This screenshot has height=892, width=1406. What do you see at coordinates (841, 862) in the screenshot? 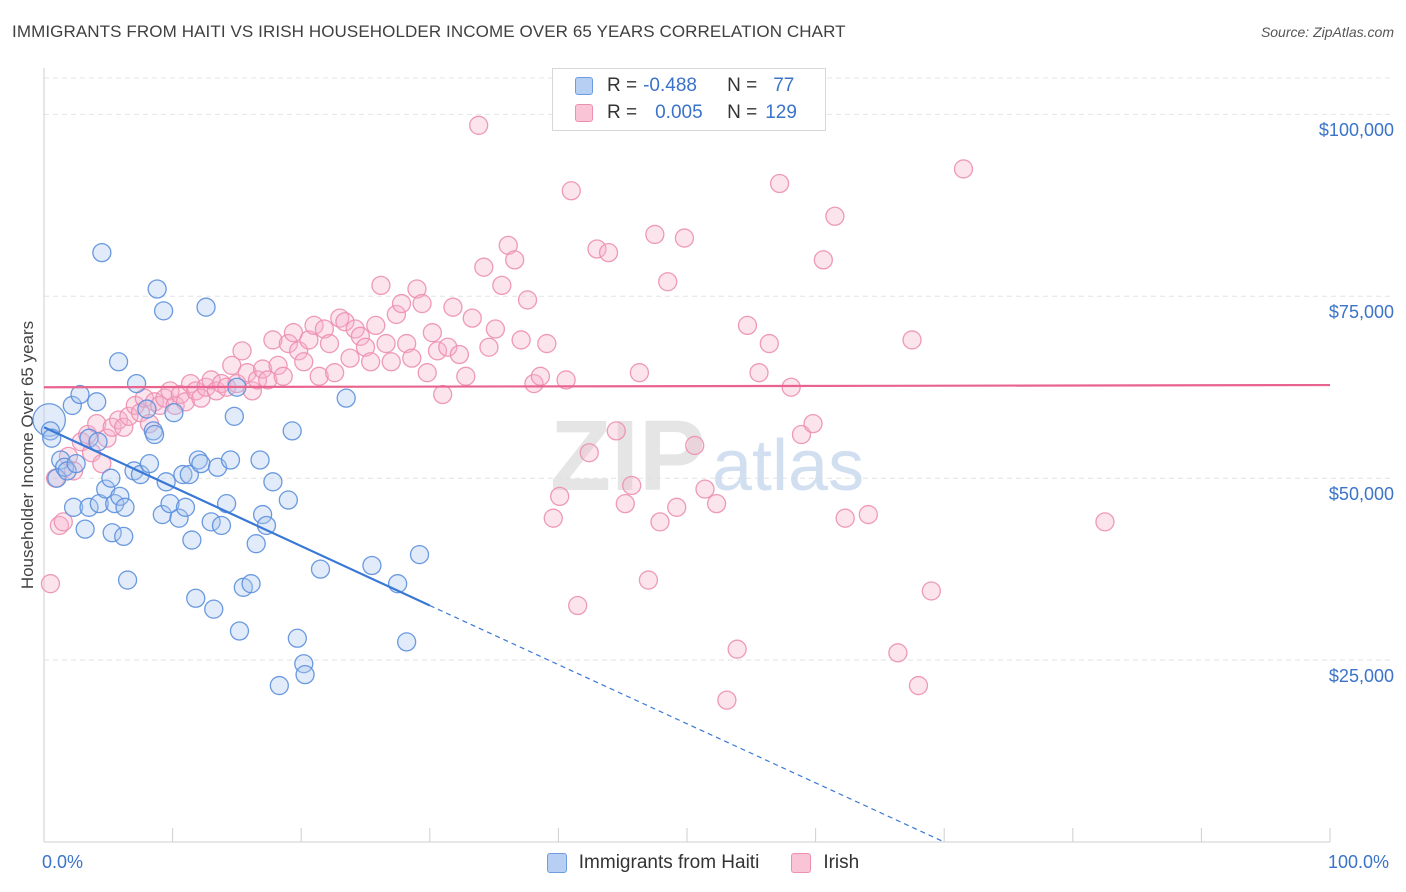
I see `legend-label-irish: Irish` at bounding box center [841, 862].